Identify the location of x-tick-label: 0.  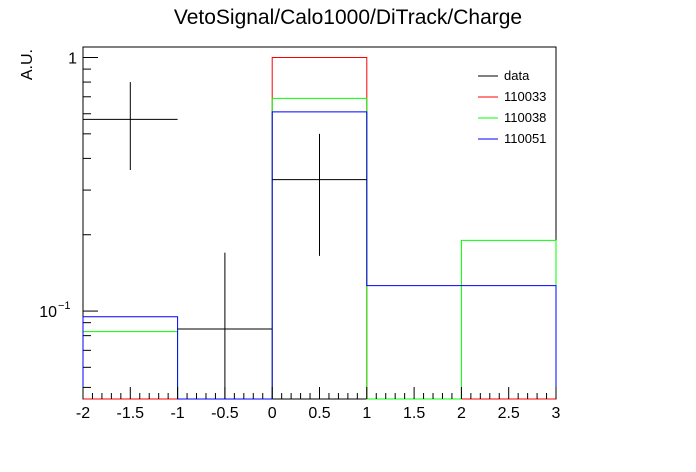
(272, 413).